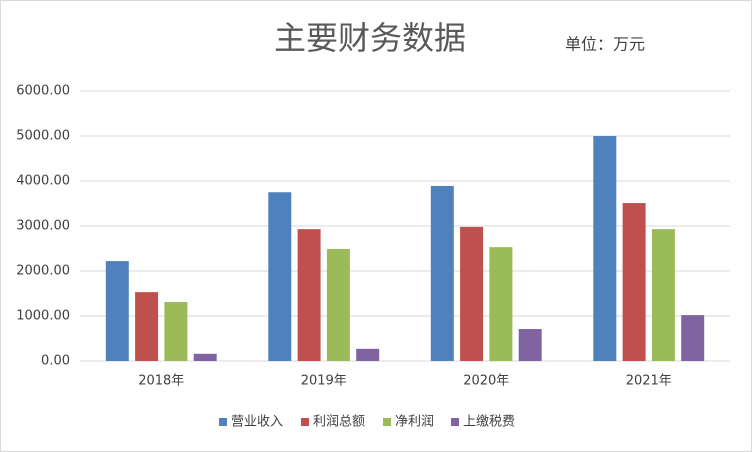 Image resolution: width=752 pixels, height=452 pixels. What do you see at coordinates (43, 91) in the screenshot?
I see `y-tick-label: 6000.00` at bounding box center [43, 91].